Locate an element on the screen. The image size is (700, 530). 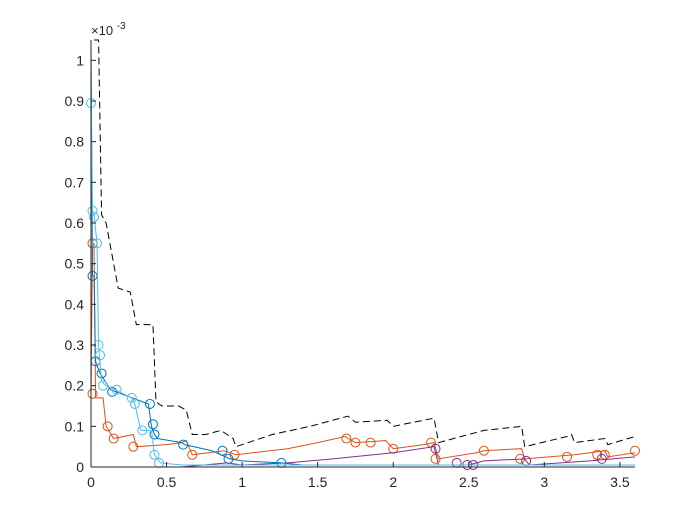
x-tick-label: 0.5 is located at coordinates (167, 482).